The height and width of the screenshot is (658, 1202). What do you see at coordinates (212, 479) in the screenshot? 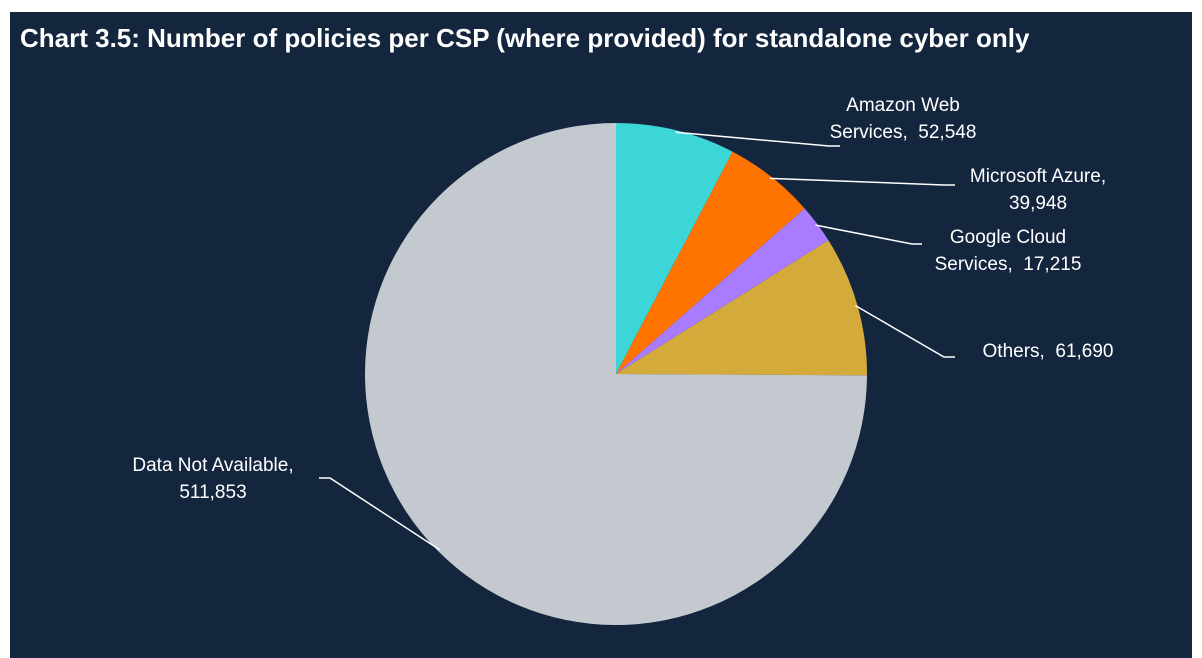
I see `data-label-data-not-available: Data Not Available, 511,853` at bounding box center [212, 479].